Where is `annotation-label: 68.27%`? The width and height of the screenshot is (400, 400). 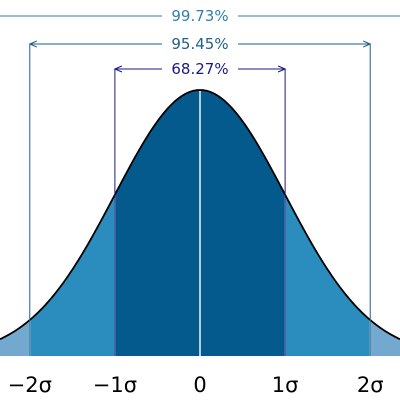
annotation-label: 68.27% is located at coordinates (199, 69).